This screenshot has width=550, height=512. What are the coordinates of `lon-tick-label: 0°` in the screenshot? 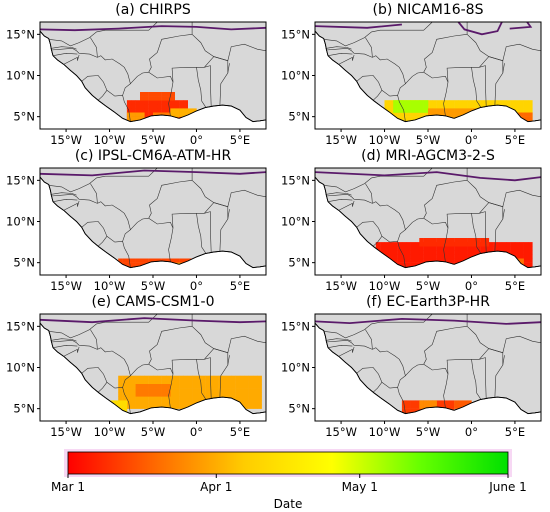 It's located at (471, 431).